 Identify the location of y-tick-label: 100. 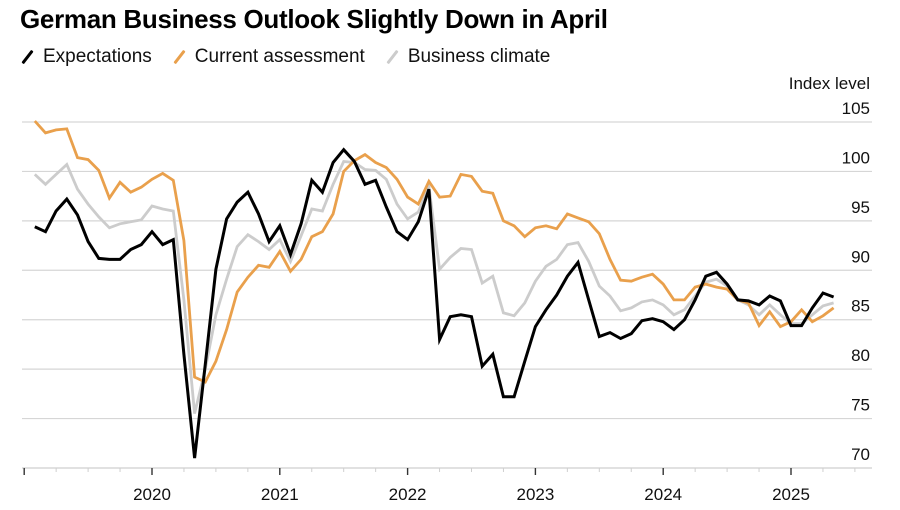
(856, 157).